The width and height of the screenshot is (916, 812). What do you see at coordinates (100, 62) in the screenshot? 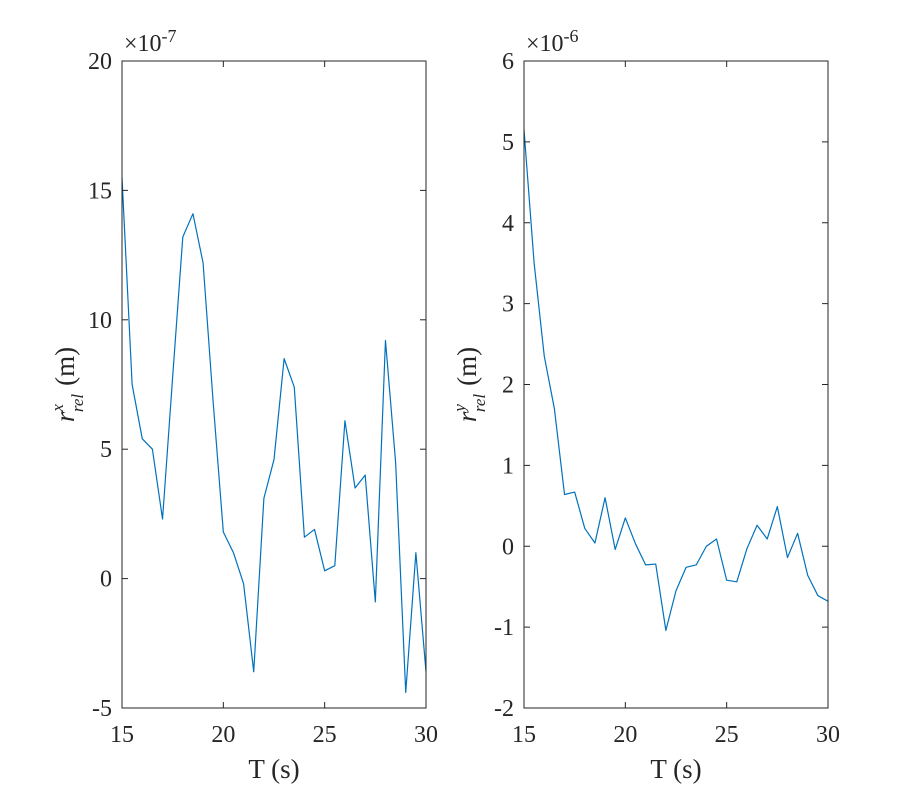
I see `y-tick-label: 20` at bounding box center [100, 62].